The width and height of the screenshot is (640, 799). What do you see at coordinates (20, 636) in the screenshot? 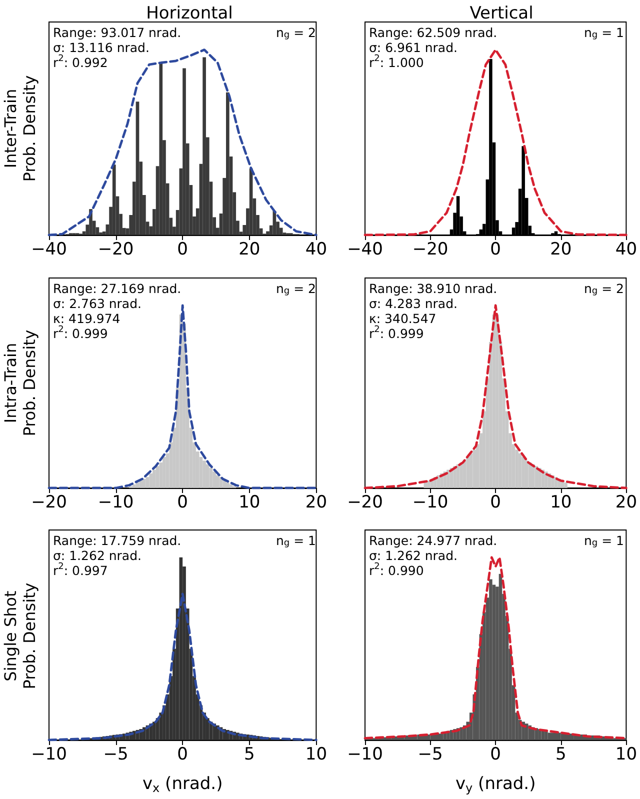
I see `y-axis-title: Single Shot Prob. Density` at bounding box center [20, 636].